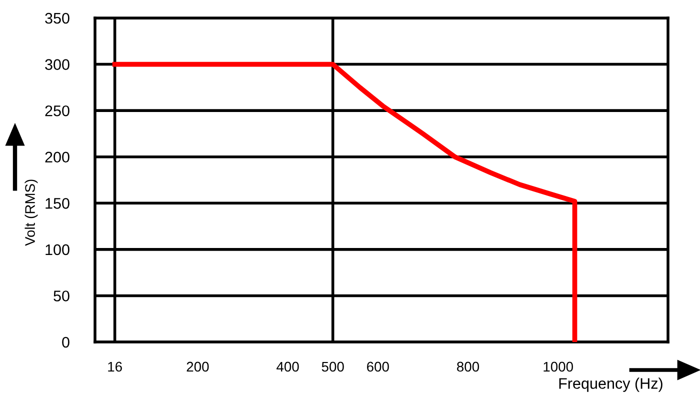  Describe the element at coordinates (287, 367) in the screenshot. I see `x-tick-label: 400` at that location.